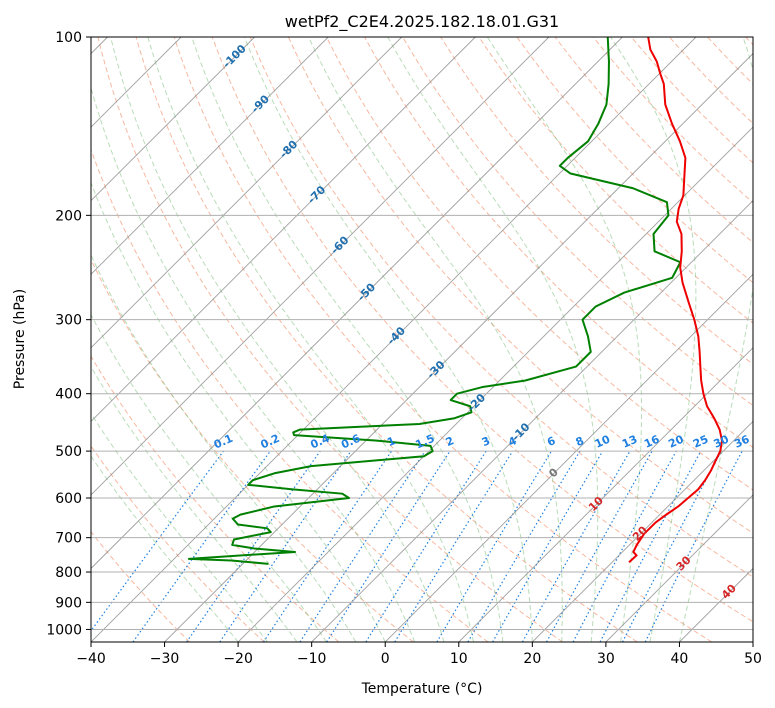  Describe the element at coordinates (91, 659) in the screenshot. I see `x-tick-label: −40` at that location.